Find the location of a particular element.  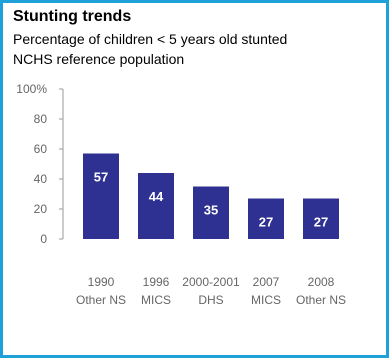

x-category-label: 1990 is located at coordinates (101, 282).